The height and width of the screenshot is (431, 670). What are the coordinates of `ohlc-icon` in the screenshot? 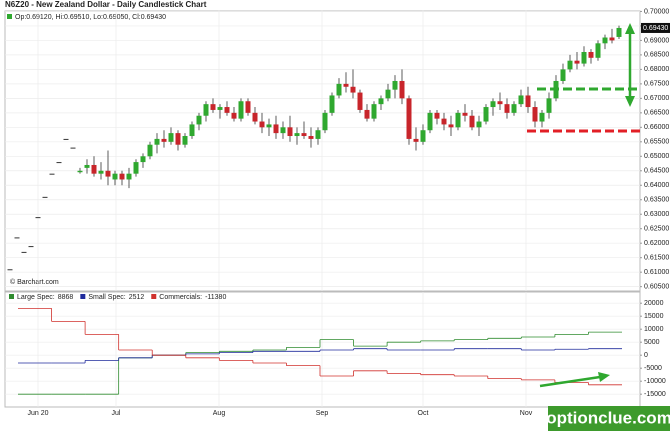 It's located at (9, 16).